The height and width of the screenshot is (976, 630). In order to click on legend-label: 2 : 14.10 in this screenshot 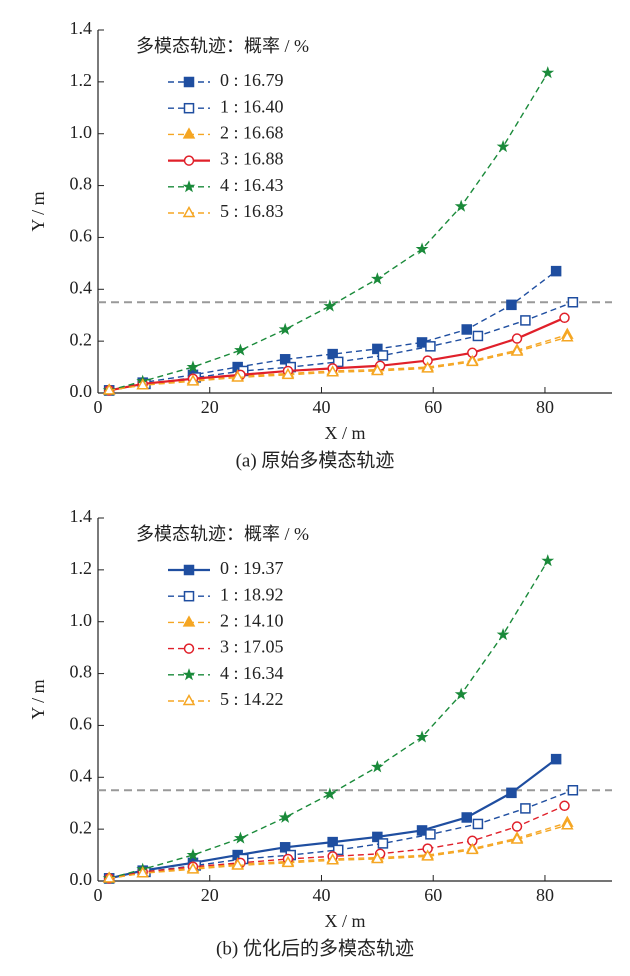, I will do `click(252, 621)`.